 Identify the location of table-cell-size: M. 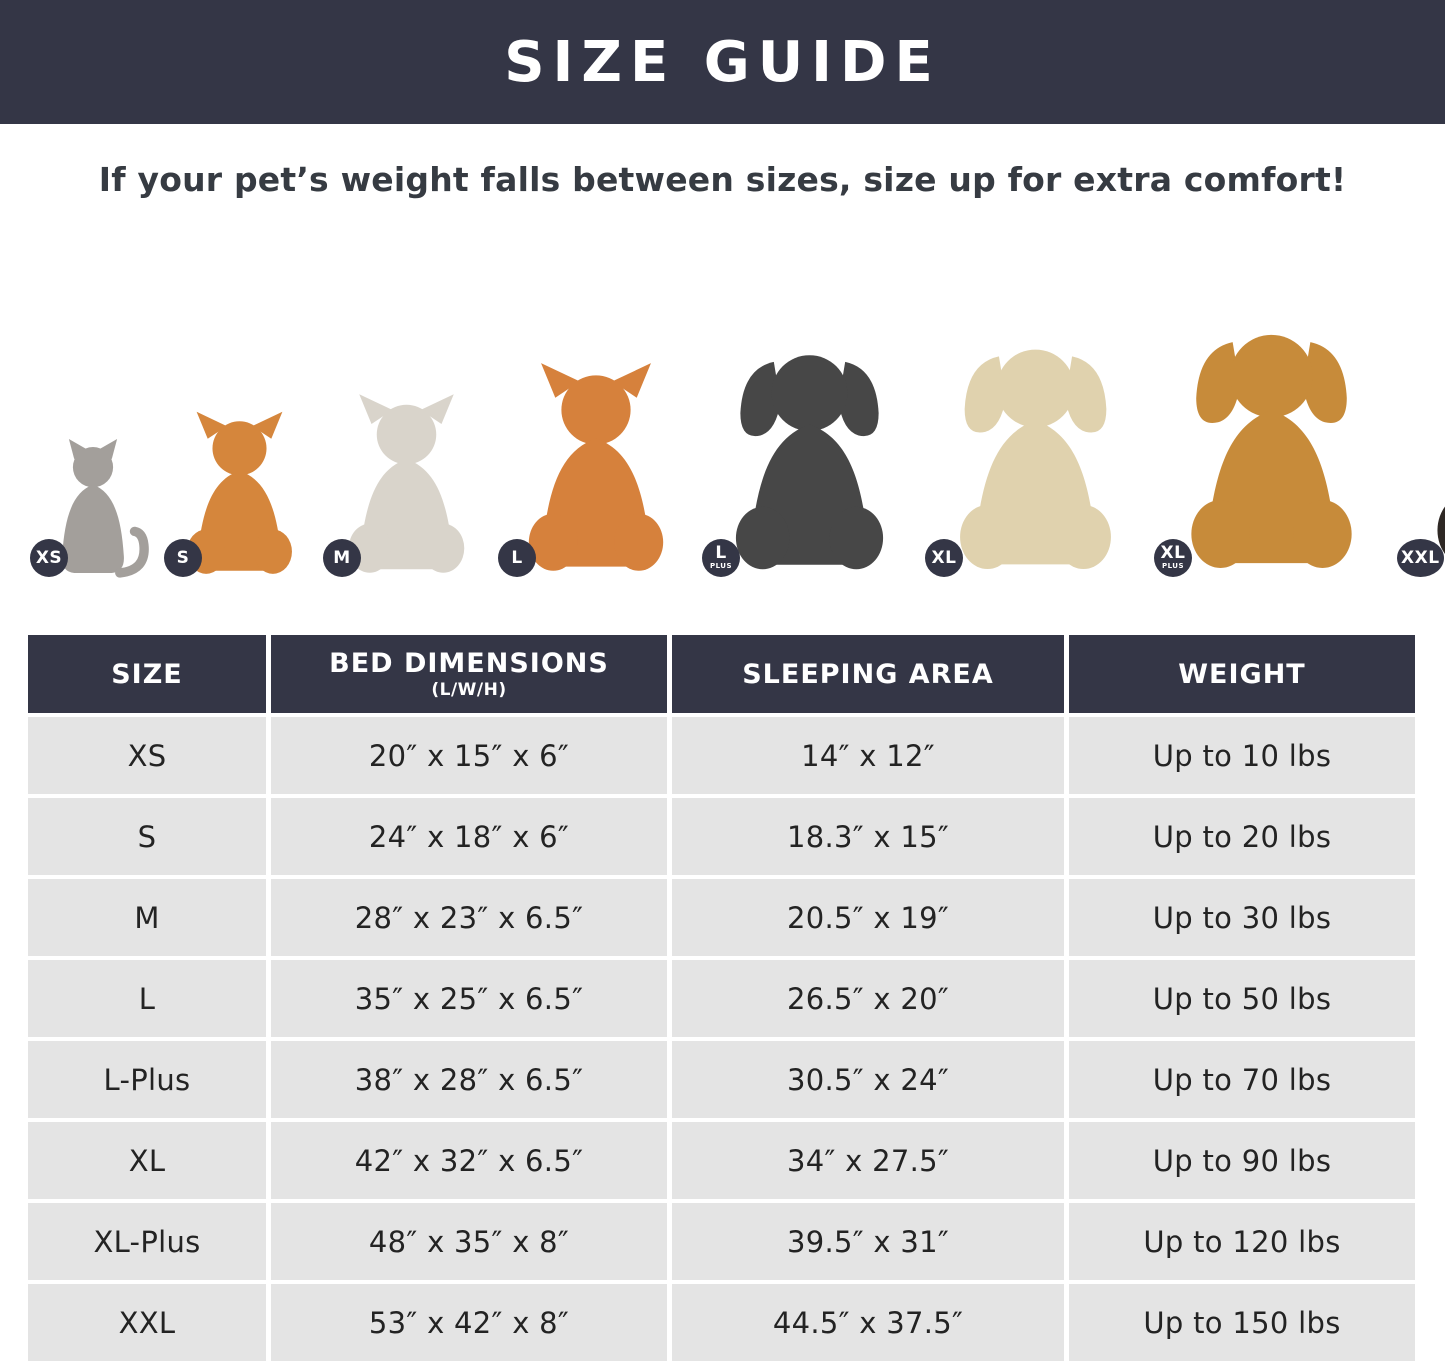
(147, 917).